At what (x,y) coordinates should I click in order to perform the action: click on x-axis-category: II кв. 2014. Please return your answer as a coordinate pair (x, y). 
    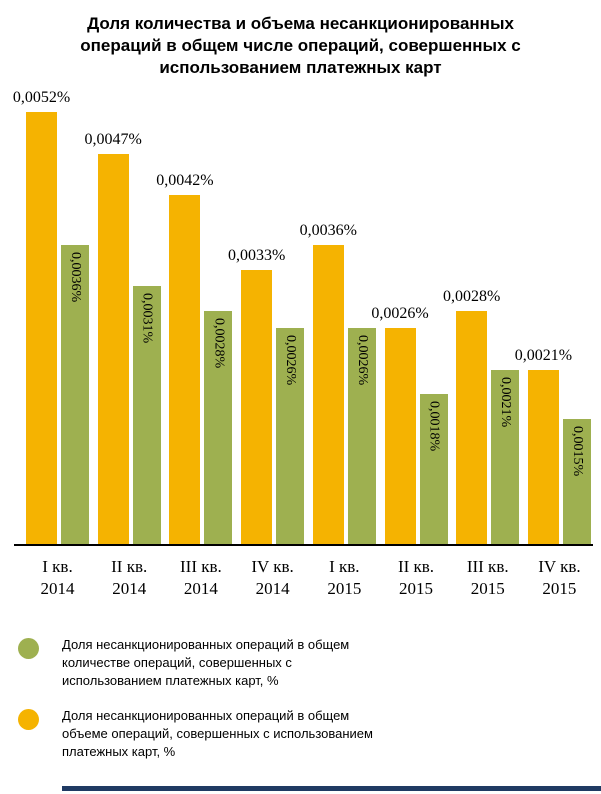
    Looking at the image, I should click on (129, 578).